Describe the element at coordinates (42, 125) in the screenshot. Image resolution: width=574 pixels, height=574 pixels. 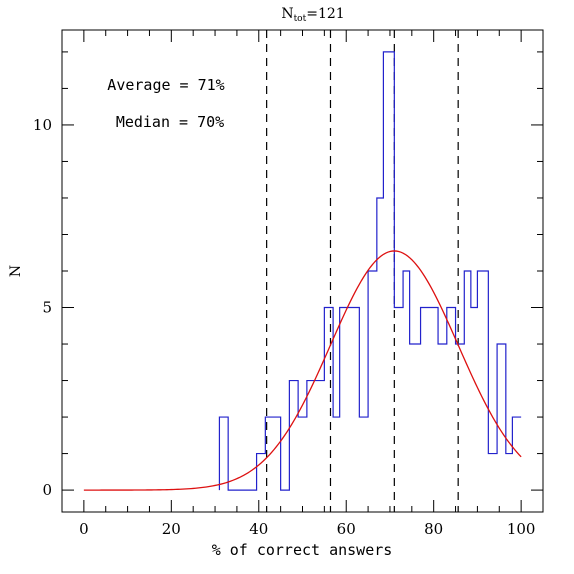
I see `y-tick-label: 10` at that location.